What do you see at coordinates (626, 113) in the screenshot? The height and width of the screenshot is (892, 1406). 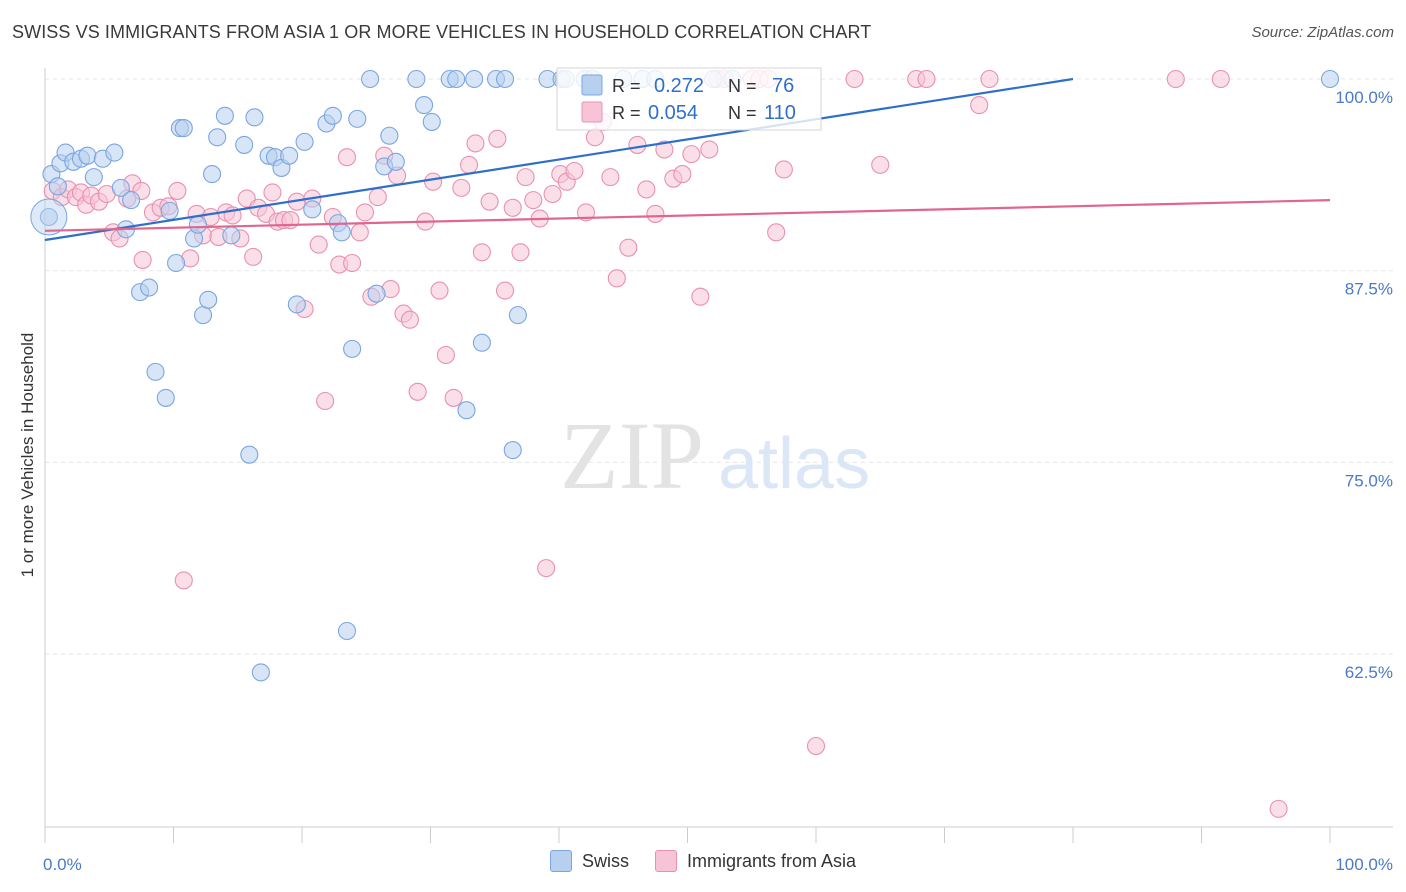 I see `legend-r-label-asia: R =` at bounding box center [626, 113].